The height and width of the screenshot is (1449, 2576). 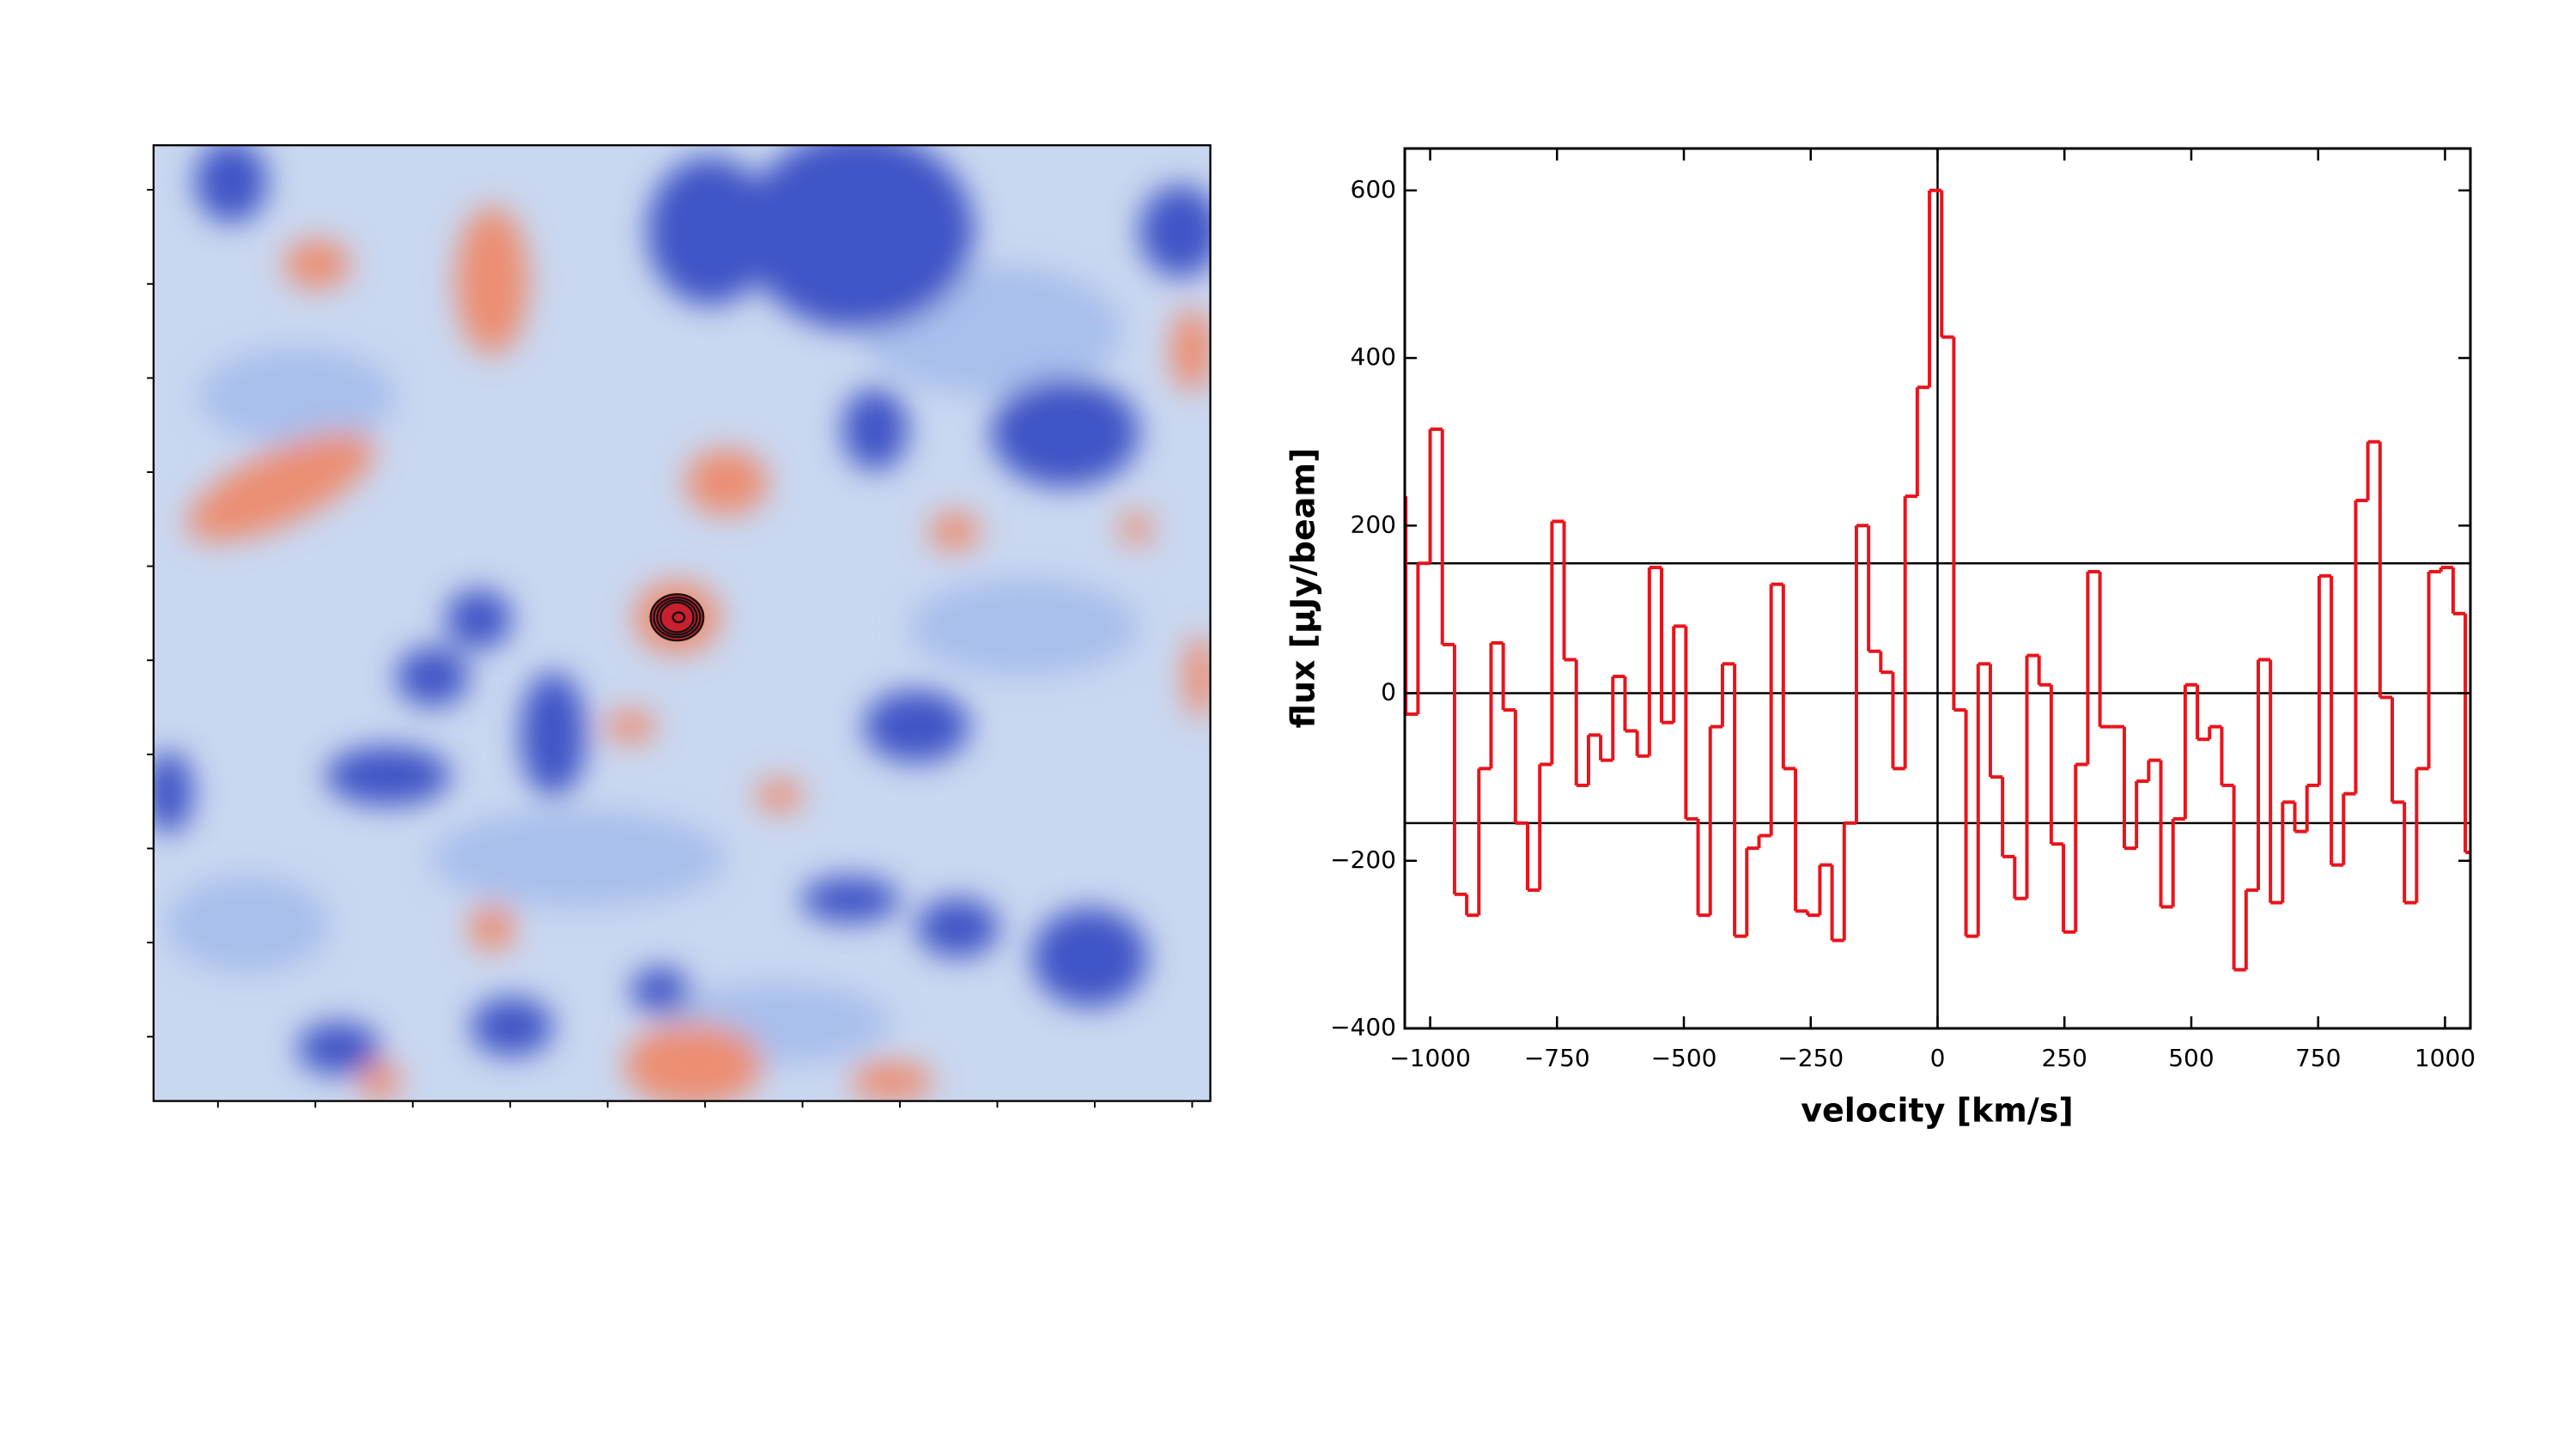 I want to click on x-tick-label: 250, so click(x=2064, y=1058).